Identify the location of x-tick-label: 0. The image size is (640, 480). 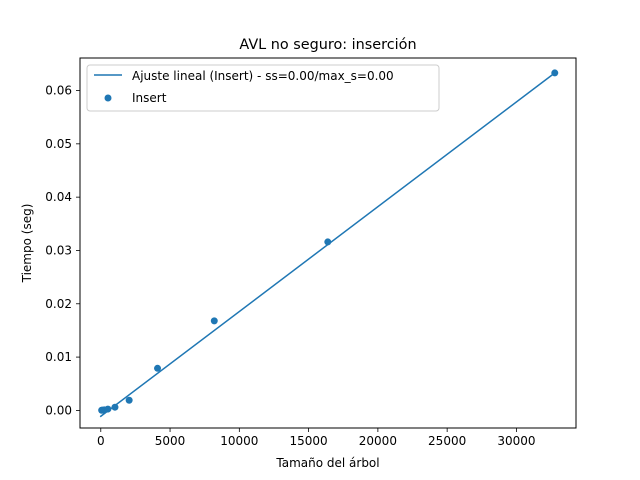
(101, 441).